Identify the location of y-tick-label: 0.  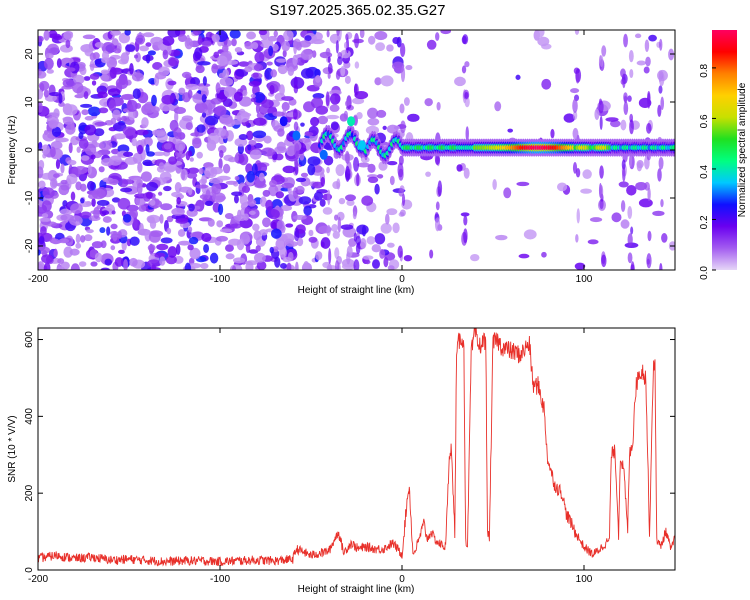
(29, 570).